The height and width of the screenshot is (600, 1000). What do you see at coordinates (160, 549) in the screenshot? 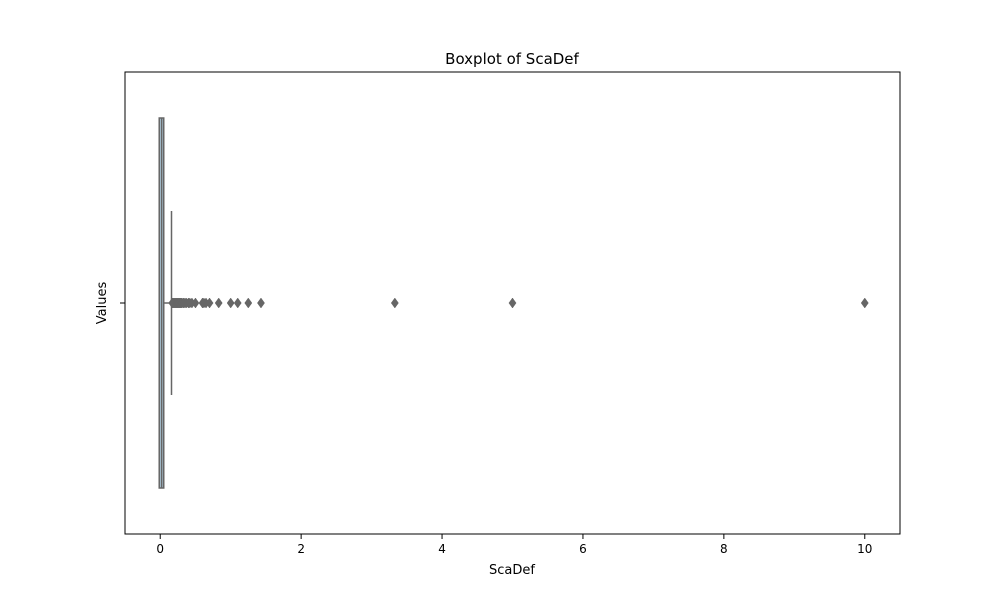
I see `x-tick-label: 0` at bounding box center [160, 549].